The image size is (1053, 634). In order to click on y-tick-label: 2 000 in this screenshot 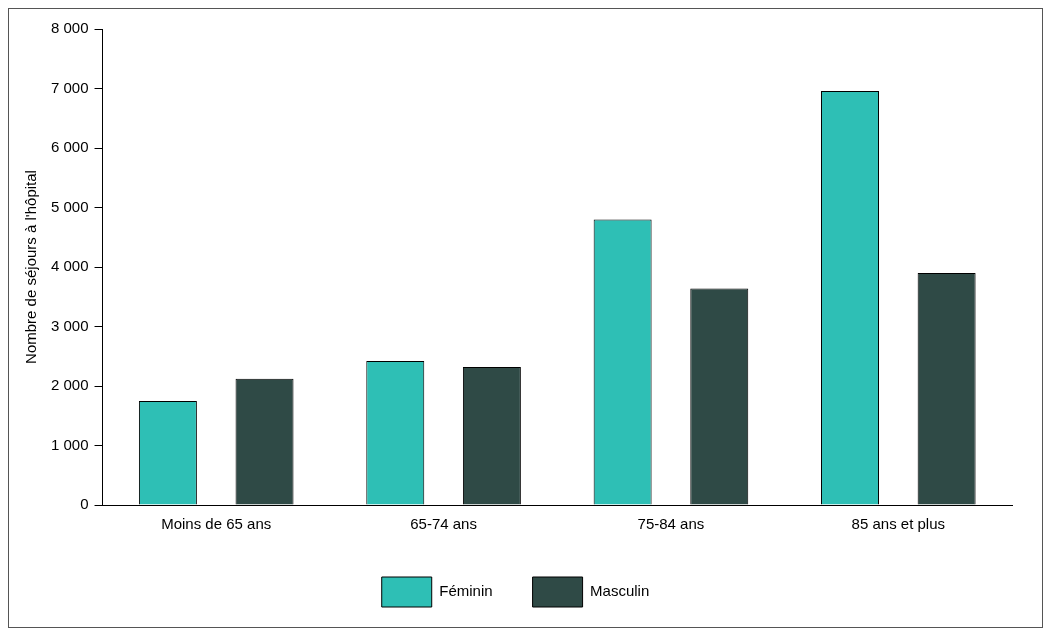, I will do `click(69, 385)`.